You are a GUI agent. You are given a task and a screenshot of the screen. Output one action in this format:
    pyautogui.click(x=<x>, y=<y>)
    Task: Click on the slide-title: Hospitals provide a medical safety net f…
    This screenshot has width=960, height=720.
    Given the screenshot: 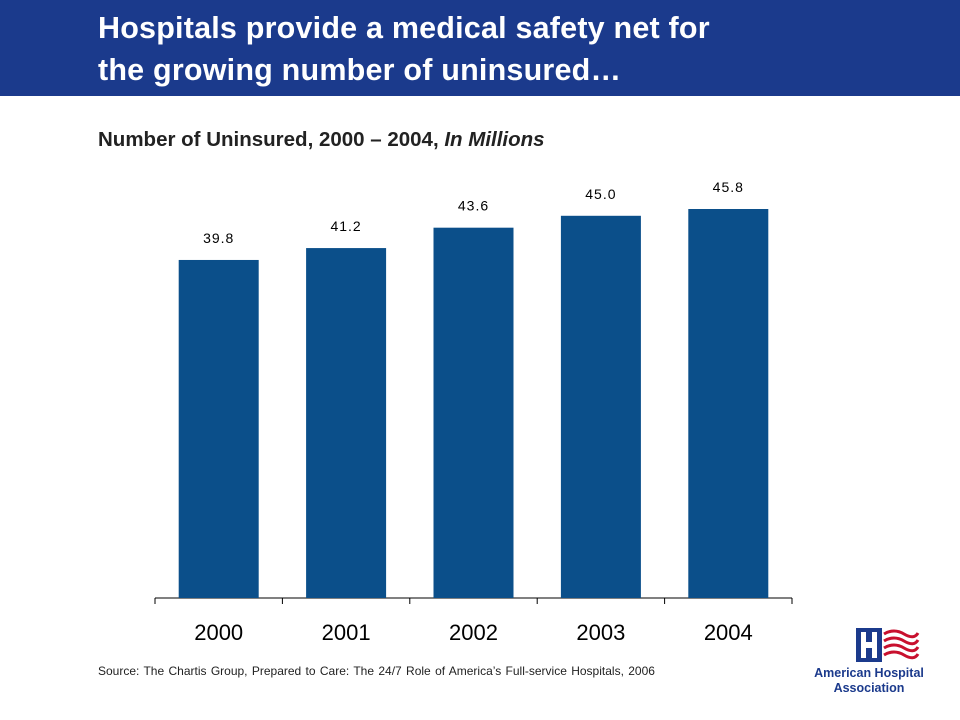 What is the action you would take?
    pyautogui.click(x=518, y=49)
    